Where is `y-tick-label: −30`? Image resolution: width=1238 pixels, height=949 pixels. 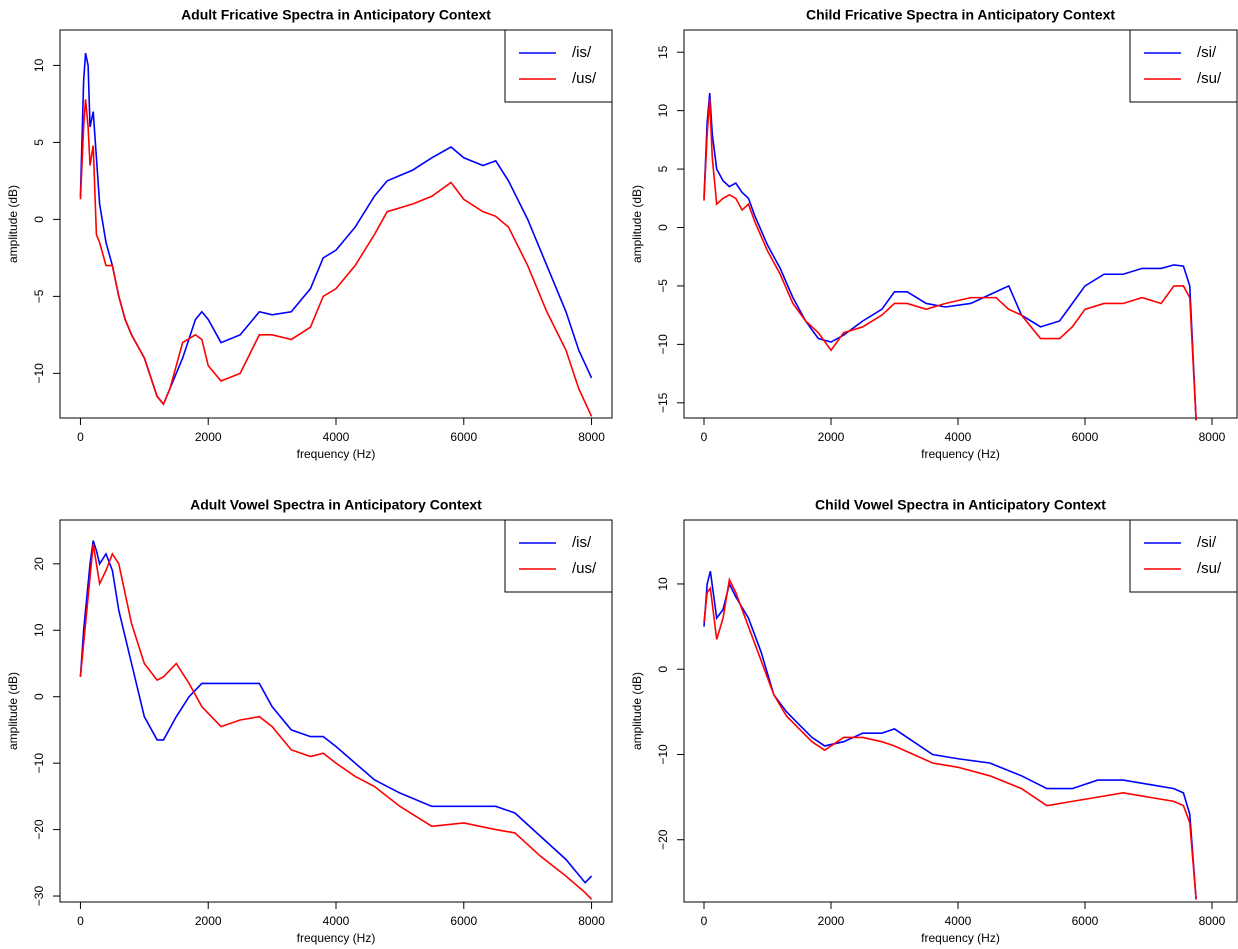
y-tick-label: −30 is located at coordinates (39, 896).